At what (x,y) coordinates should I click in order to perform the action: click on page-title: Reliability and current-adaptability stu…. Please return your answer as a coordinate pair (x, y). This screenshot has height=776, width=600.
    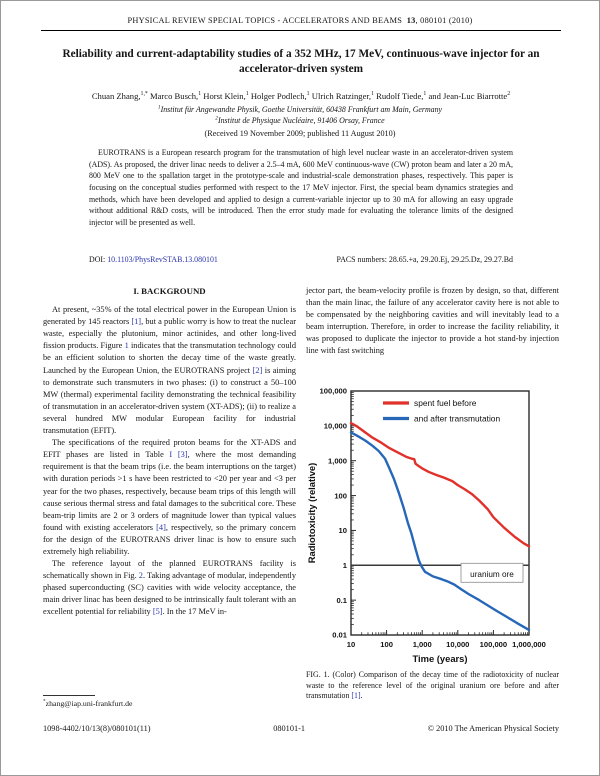
    Looking at the image, I should click on (301, 61).